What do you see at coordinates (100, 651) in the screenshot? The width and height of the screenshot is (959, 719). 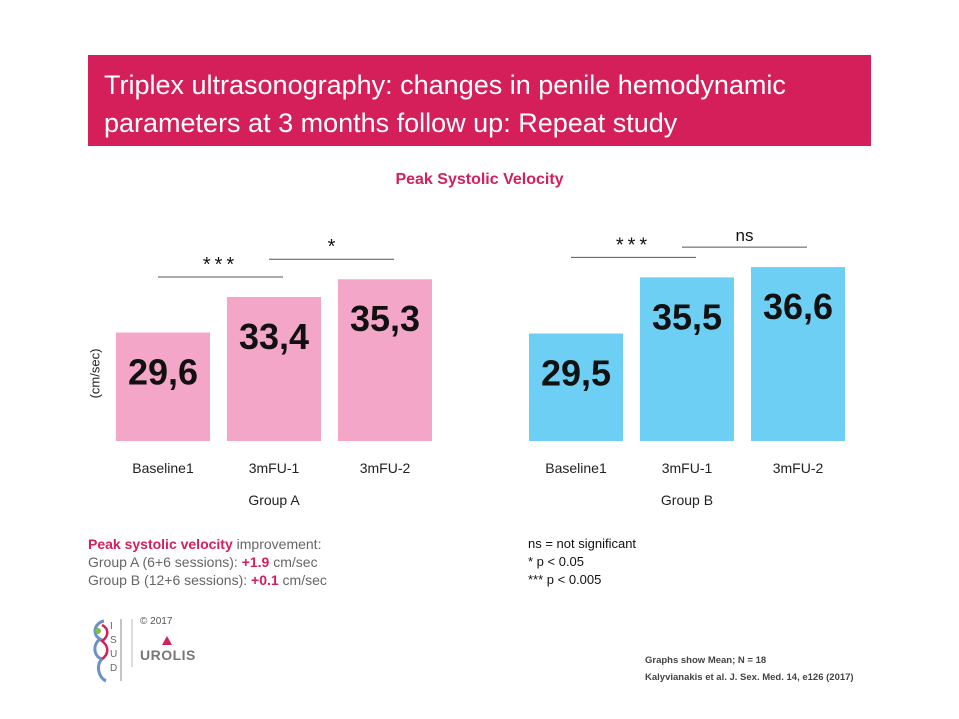 I see `isud-figure-icon` at bounding box center [100, 651].